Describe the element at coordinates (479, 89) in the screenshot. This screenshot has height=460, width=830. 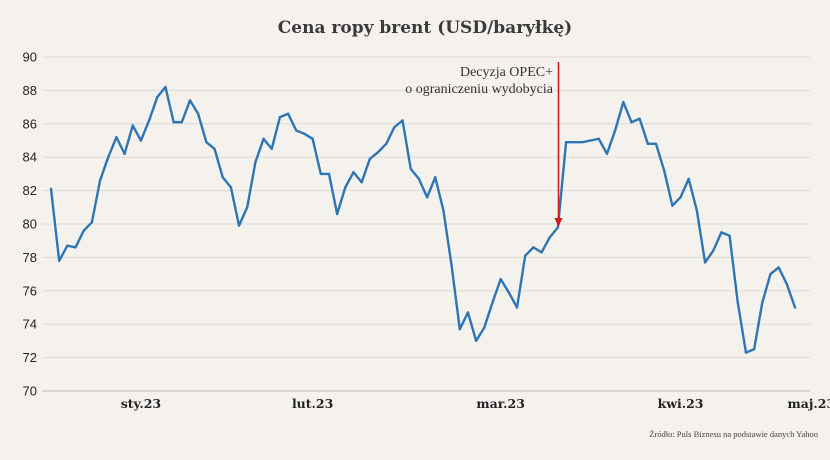
I see `annotation-text-line: o ograniczeniu wydobycia` at that location.